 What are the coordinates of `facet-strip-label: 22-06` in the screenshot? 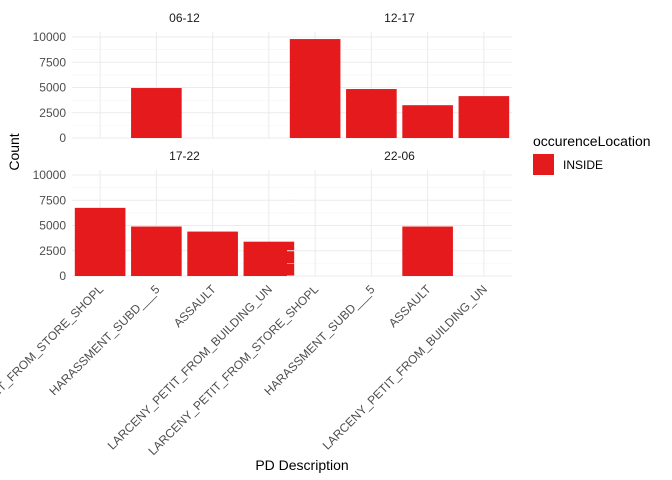 It's located at (399, 156).